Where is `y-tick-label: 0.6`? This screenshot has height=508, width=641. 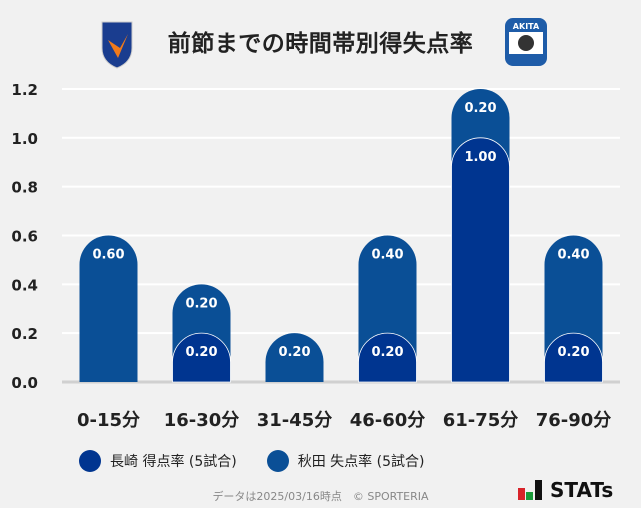 y-tick-label: 0.6 is located at coordinates (24, 236).